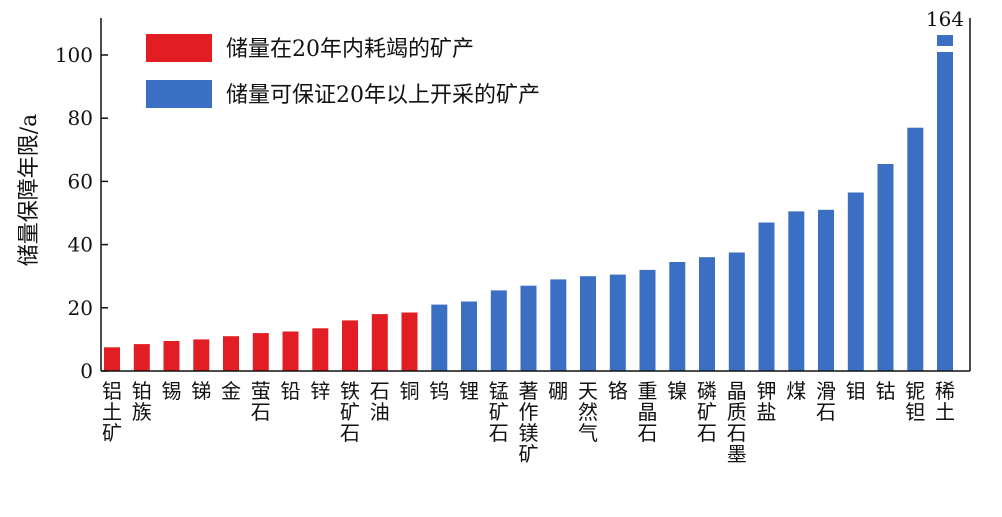 Image resolution: width=1002 pixels, height=517 pixels. Describe the element at coordinates (647, 320) in the screenshot. I see `bar-重晶石` at that location.